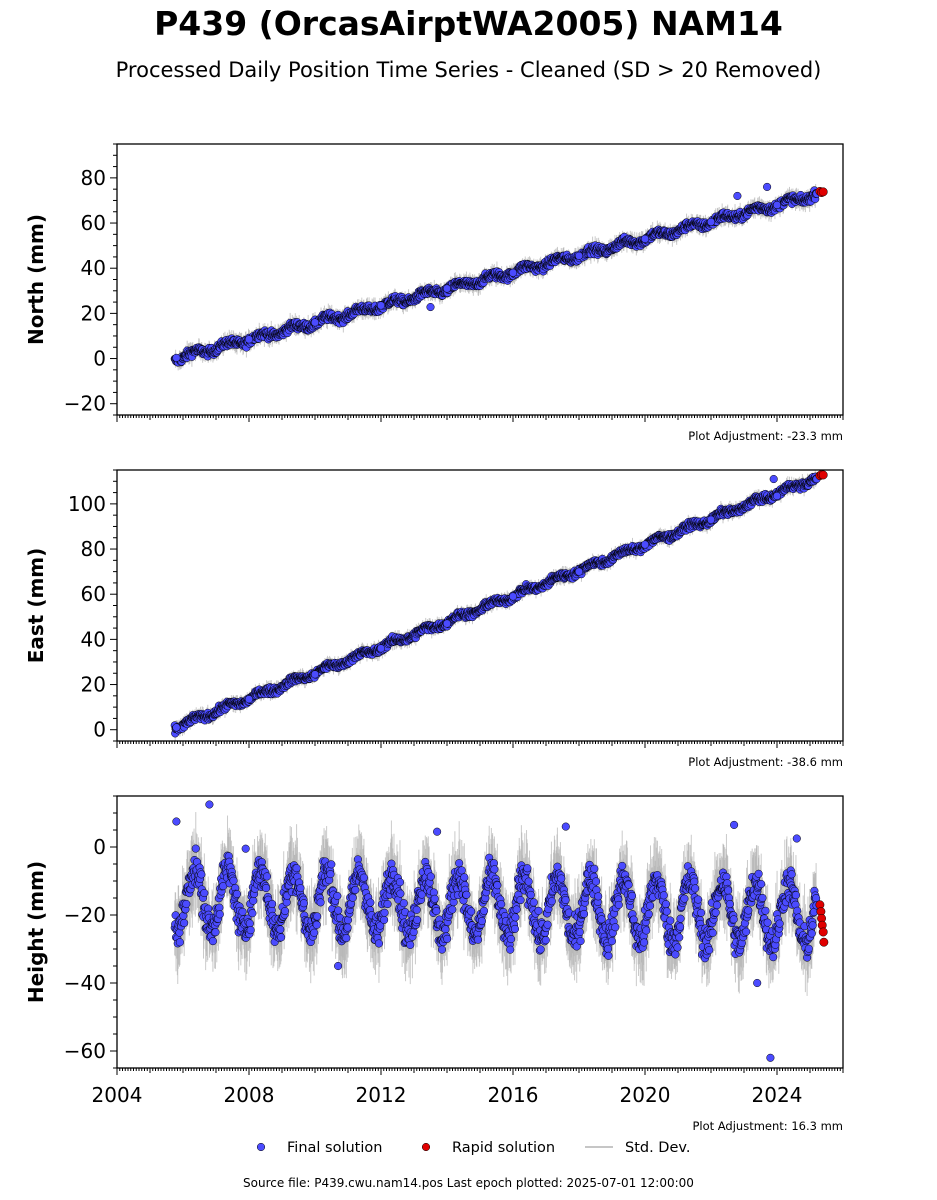 This screenshot has height=1200, width=937. What do you see at coordinates (93, 223) in the screenshot?
I see `y-tick-label: 60` at bounding box center [93, 223].